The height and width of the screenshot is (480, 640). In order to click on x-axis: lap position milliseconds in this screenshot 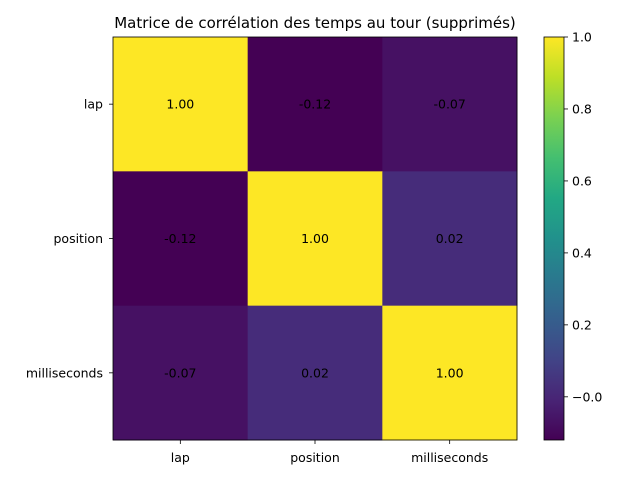, I will do `click(329, 452)`.